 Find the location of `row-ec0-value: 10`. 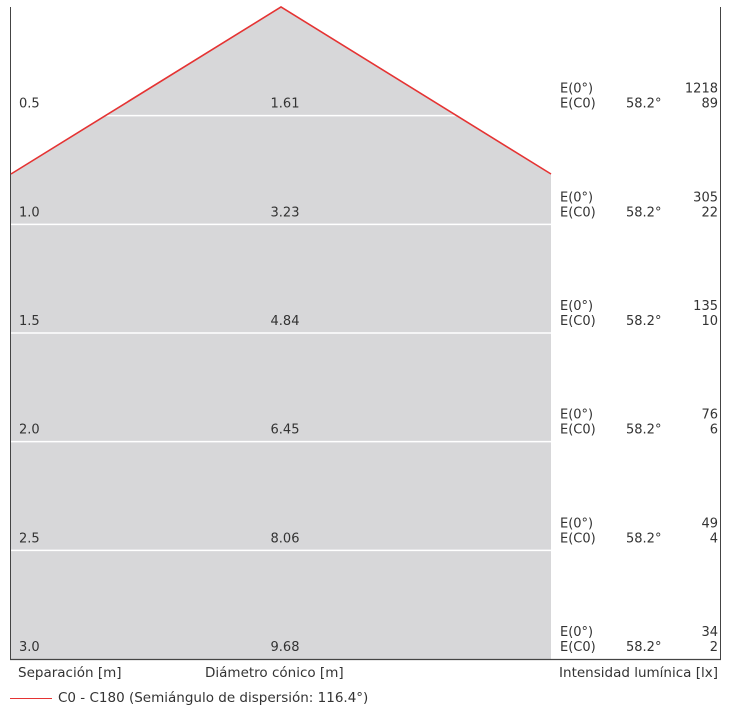

row-ec0-value: 10 is located at coordinates (709, 321).